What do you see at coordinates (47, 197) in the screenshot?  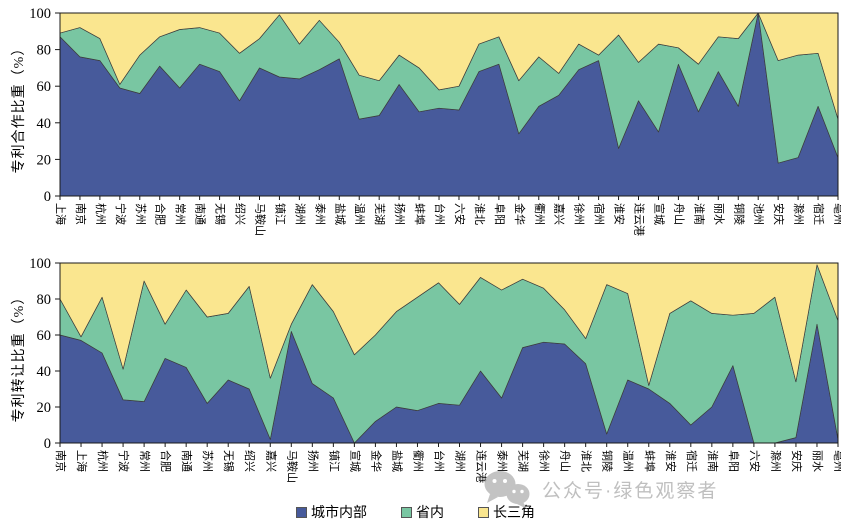 I see `y-tick-label: 0` at bounding box center [47, 197].